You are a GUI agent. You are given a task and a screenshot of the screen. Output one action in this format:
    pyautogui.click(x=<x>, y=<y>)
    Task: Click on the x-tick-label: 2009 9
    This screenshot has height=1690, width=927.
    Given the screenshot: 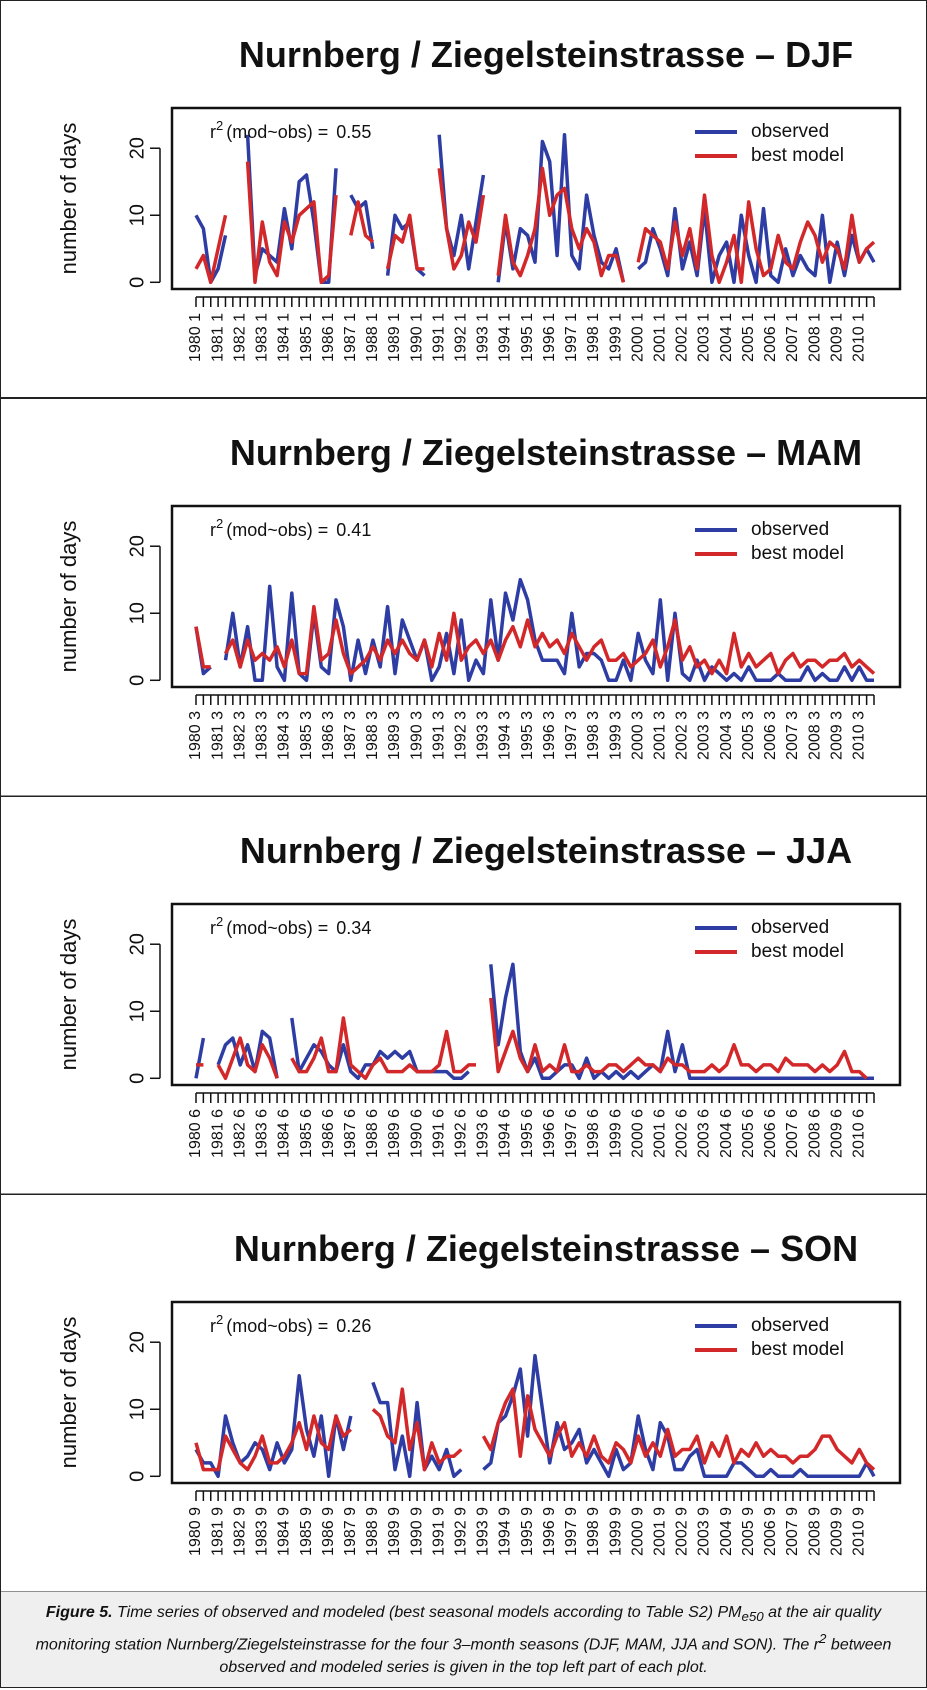 What is the action you would take?
    pyautogui.click(x=836, y=1531)
    